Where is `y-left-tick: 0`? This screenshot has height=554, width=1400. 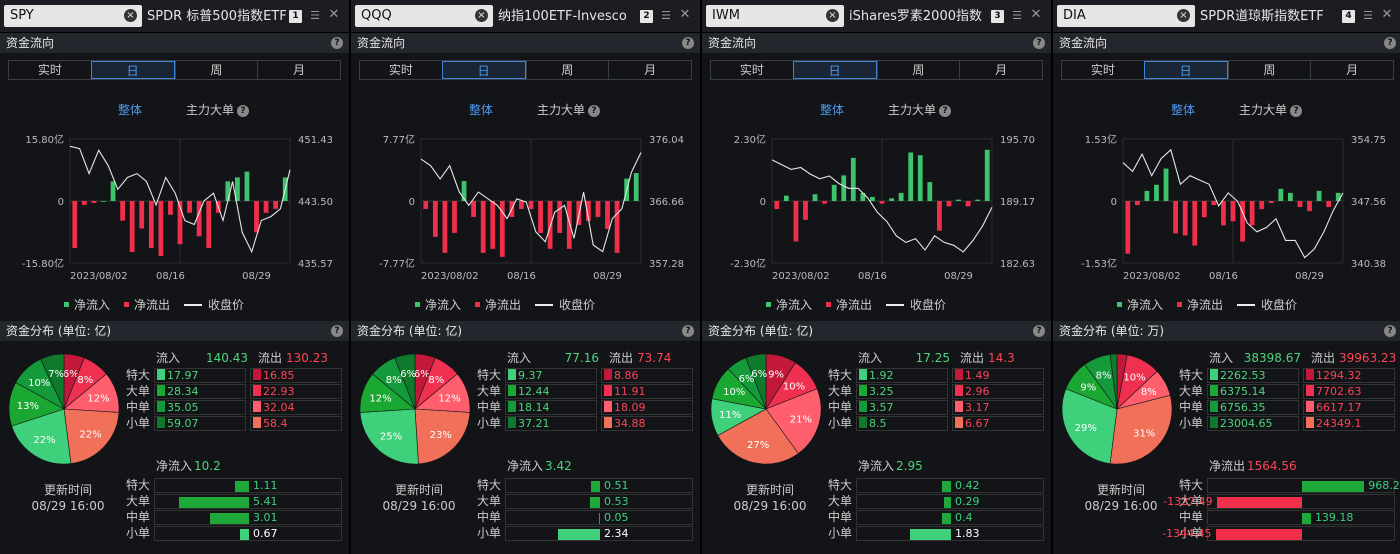 y-left-tick: 0 is located at coordinates (763, 202).